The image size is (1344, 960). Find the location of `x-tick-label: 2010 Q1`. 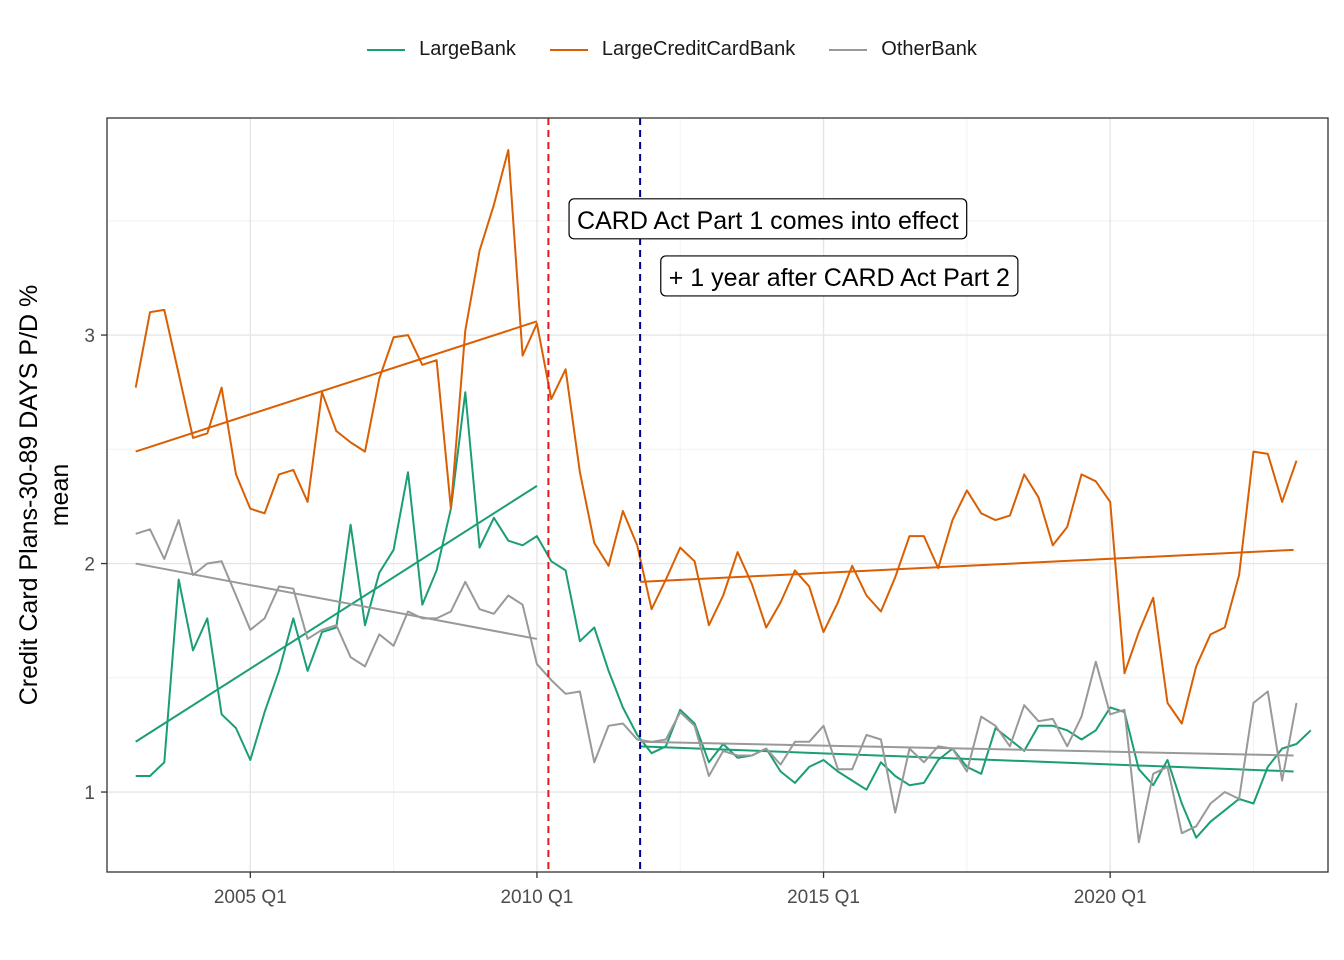

x-tick-label: 2010 Q1 is located at coordinates (536, 897).